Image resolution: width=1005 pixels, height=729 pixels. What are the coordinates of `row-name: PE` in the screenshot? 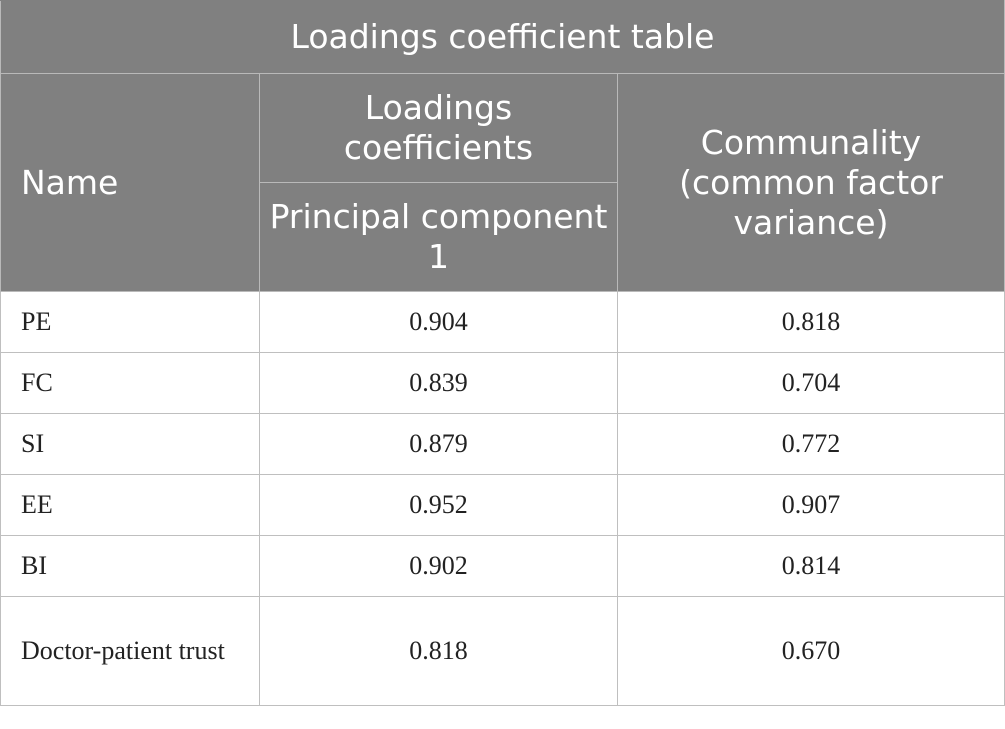 It's located at (130, 322).